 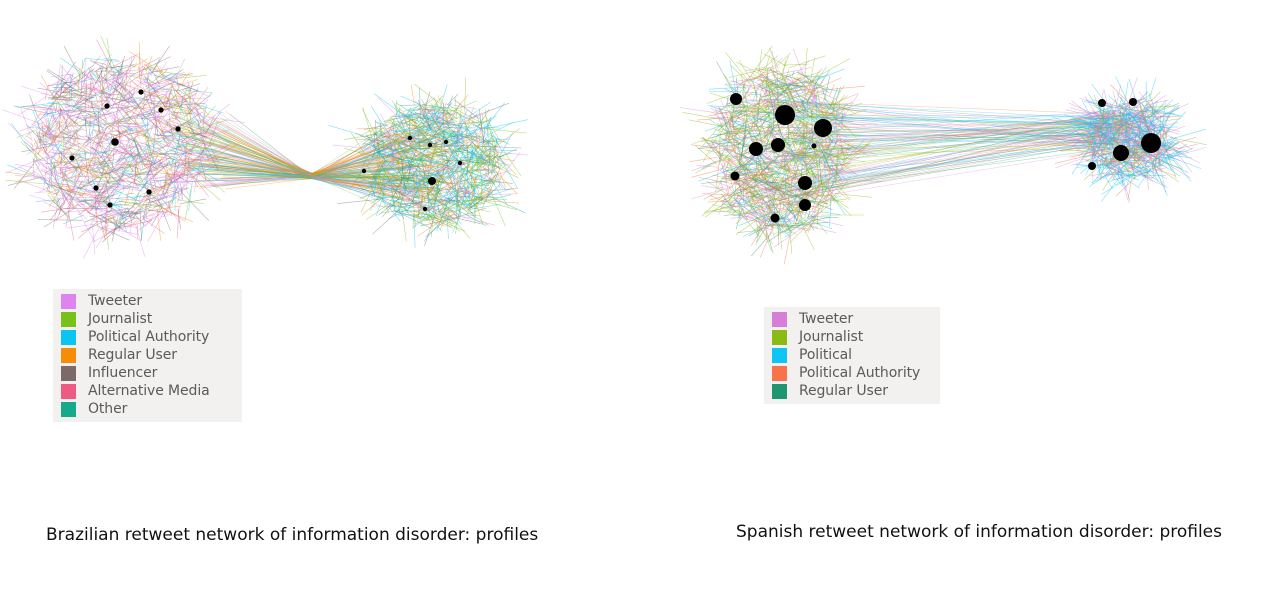 I want to click on legend-swatch, so click(x=68, y=373).